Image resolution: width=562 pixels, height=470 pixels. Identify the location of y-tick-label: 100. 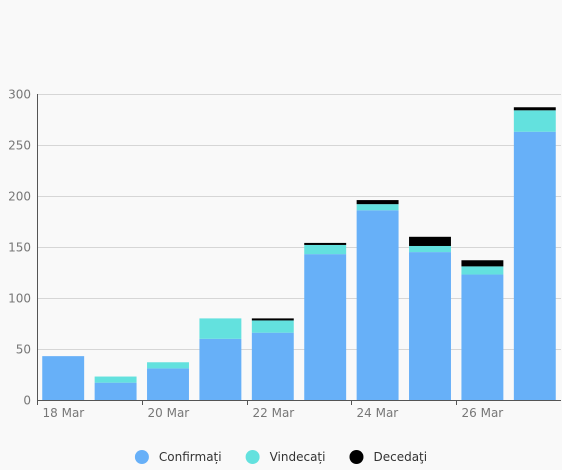
(19, 299).